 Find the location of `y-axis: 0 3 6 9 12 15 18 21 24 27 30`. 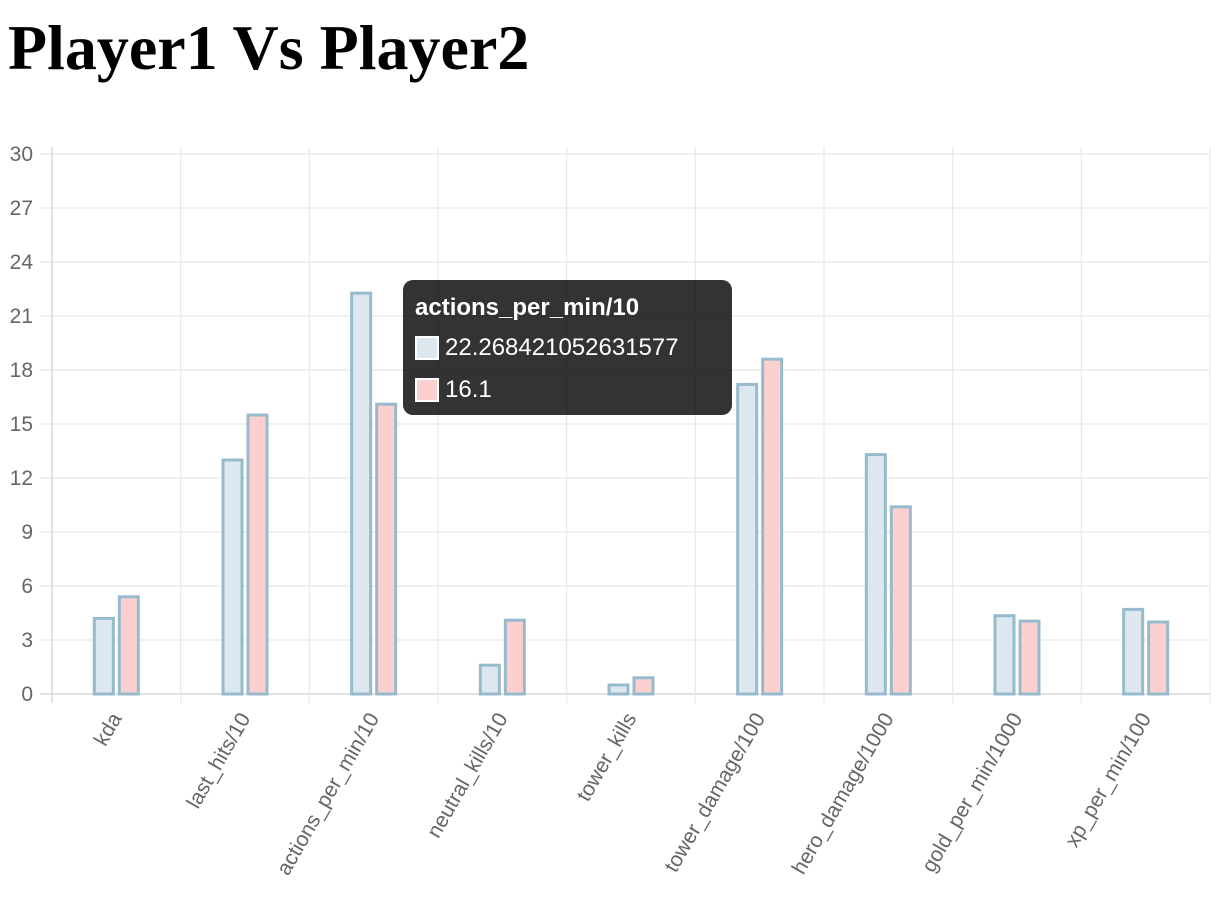

y-axis: 0 3 6 9 12 15 18 21 24 27 30 is located at coordinates (22, 424).